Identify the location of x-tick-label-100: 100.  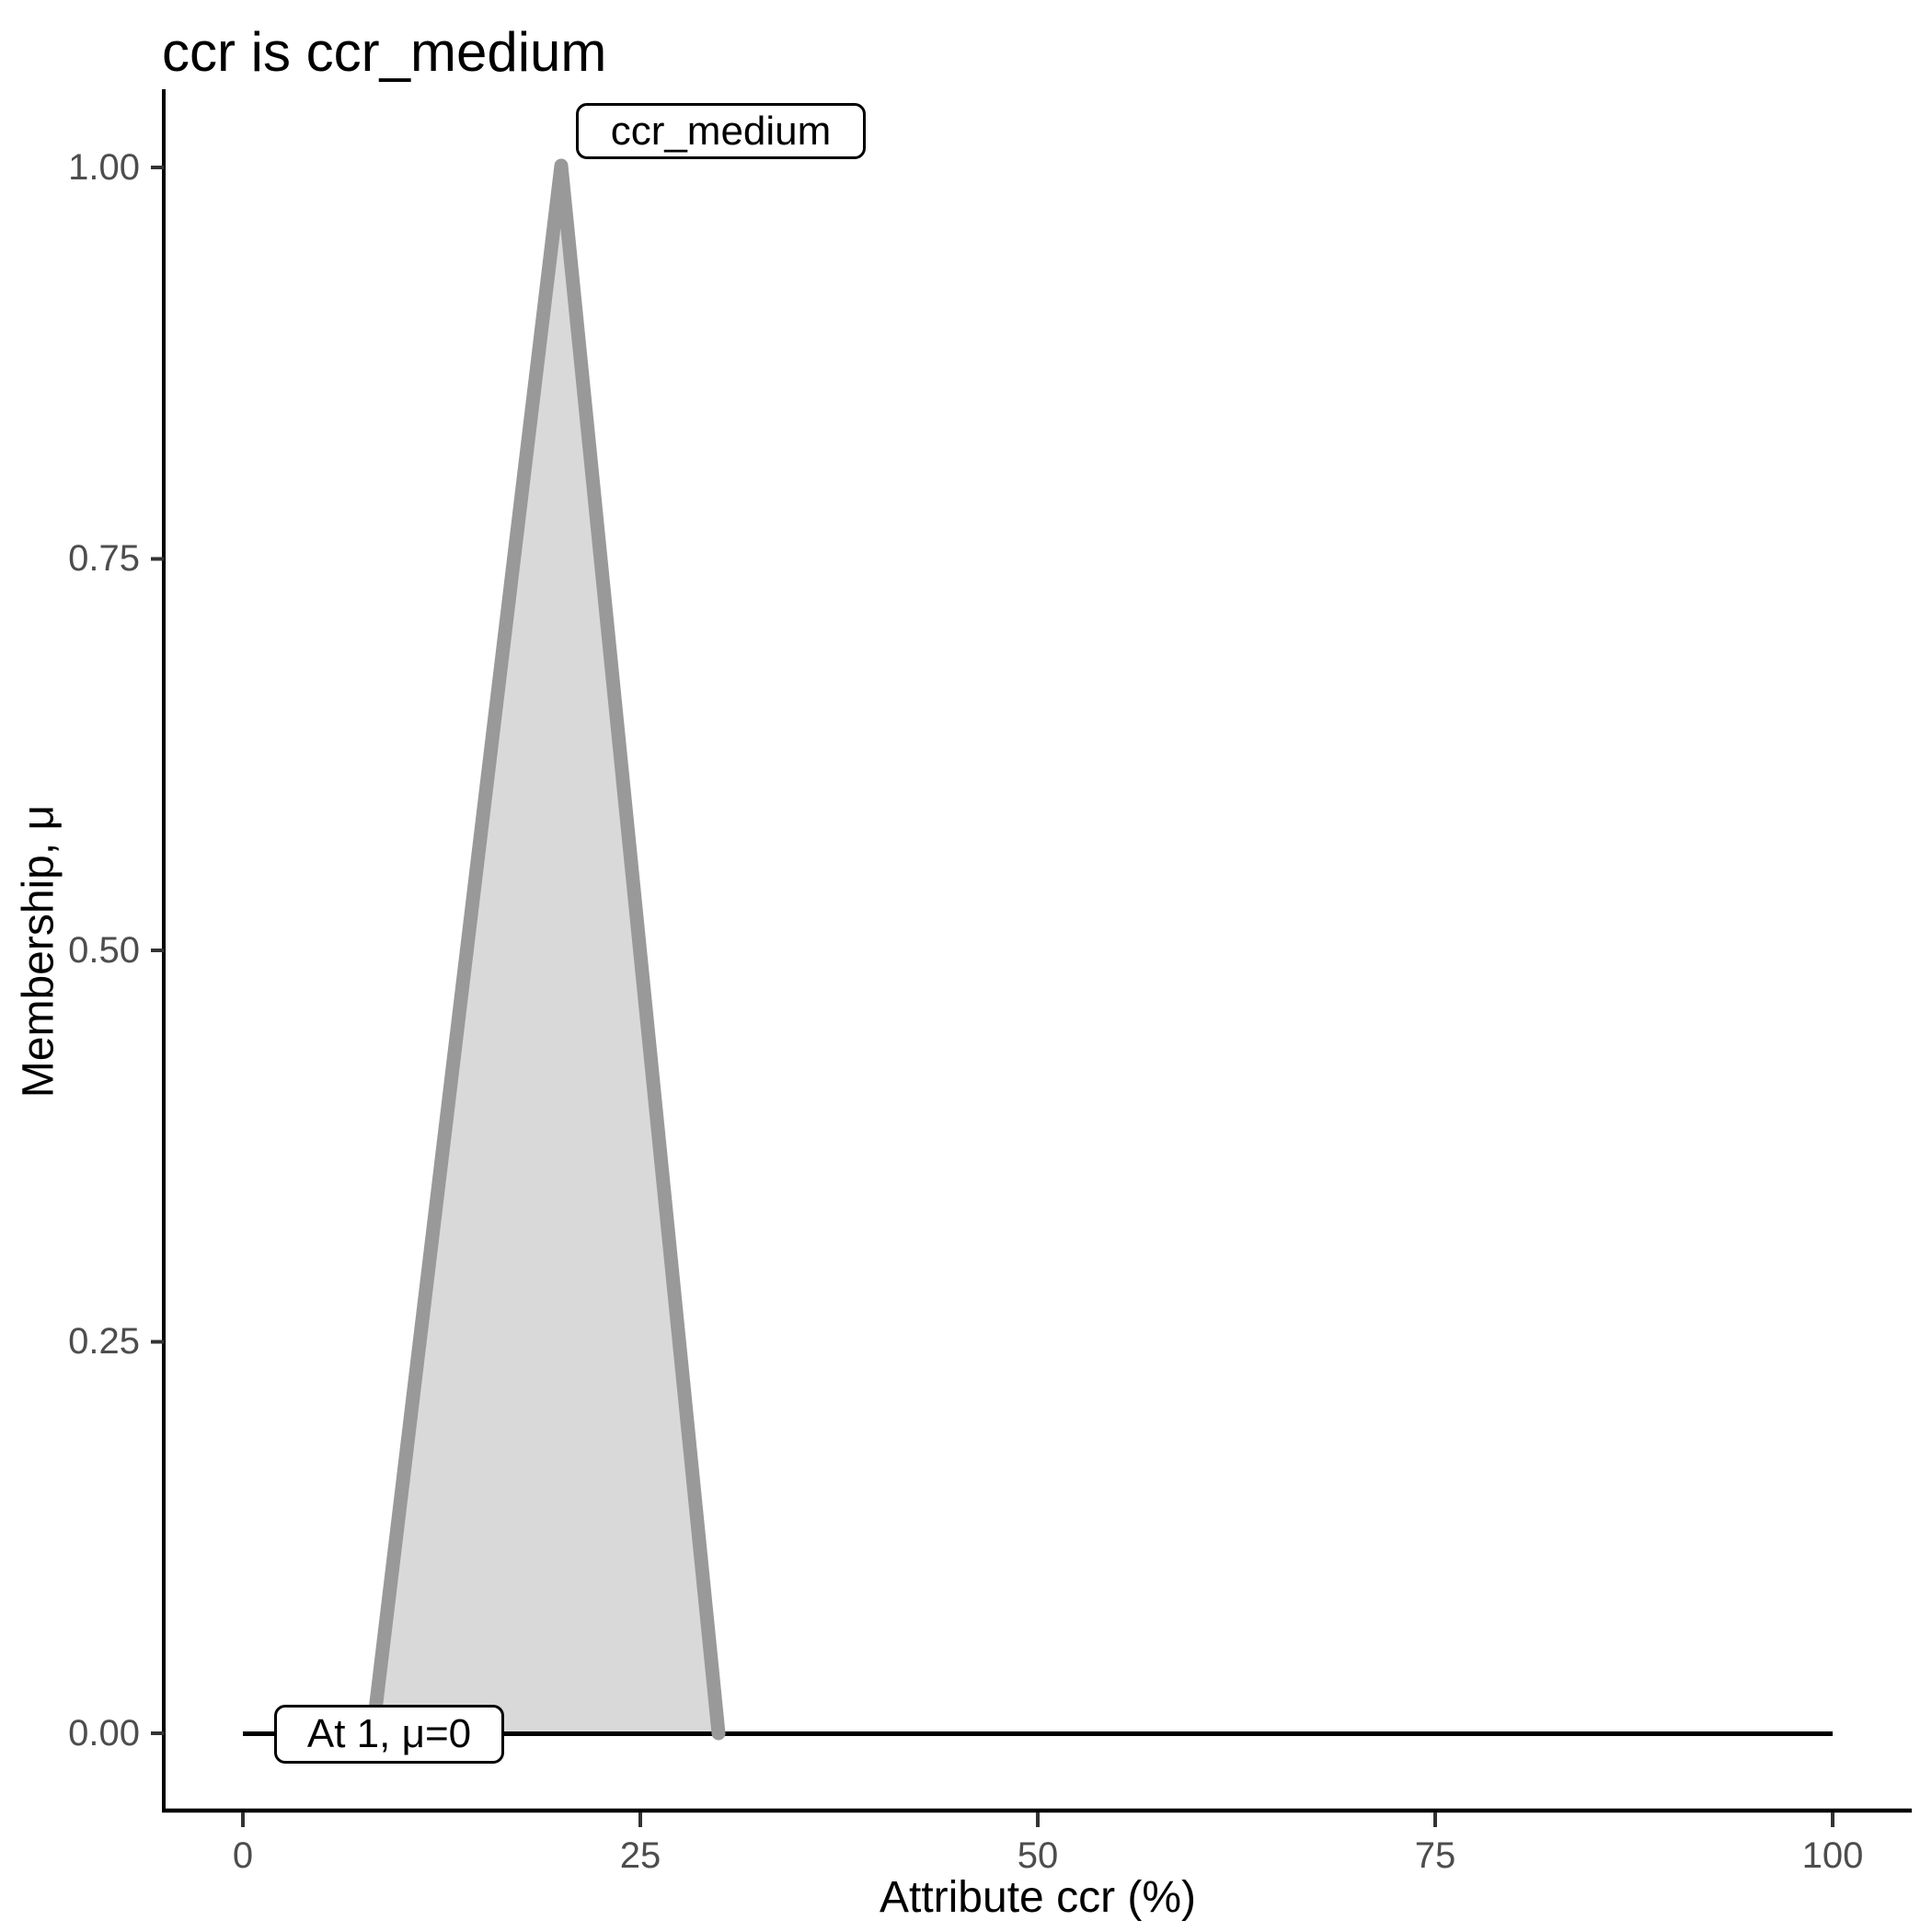
(1832, 1855).